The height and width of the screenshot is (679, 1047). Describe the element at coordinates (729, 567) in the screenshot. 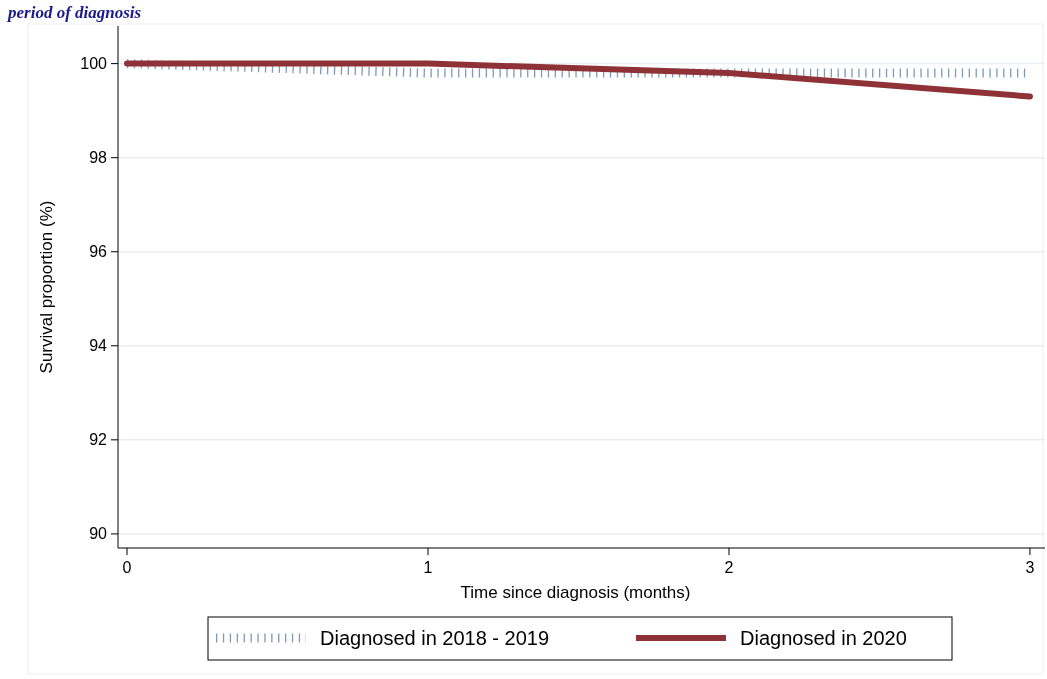

I see `x-tick-label: 2` at that location.